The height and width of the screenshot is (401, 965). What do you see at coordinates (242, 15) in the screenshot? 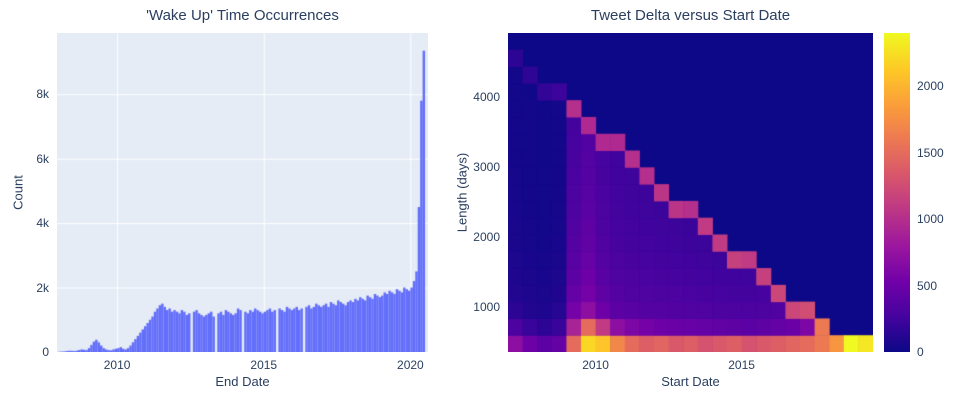
I see `histogram-title: 'Wake Up' Time Occurrences` at bounding box center [242, 15].